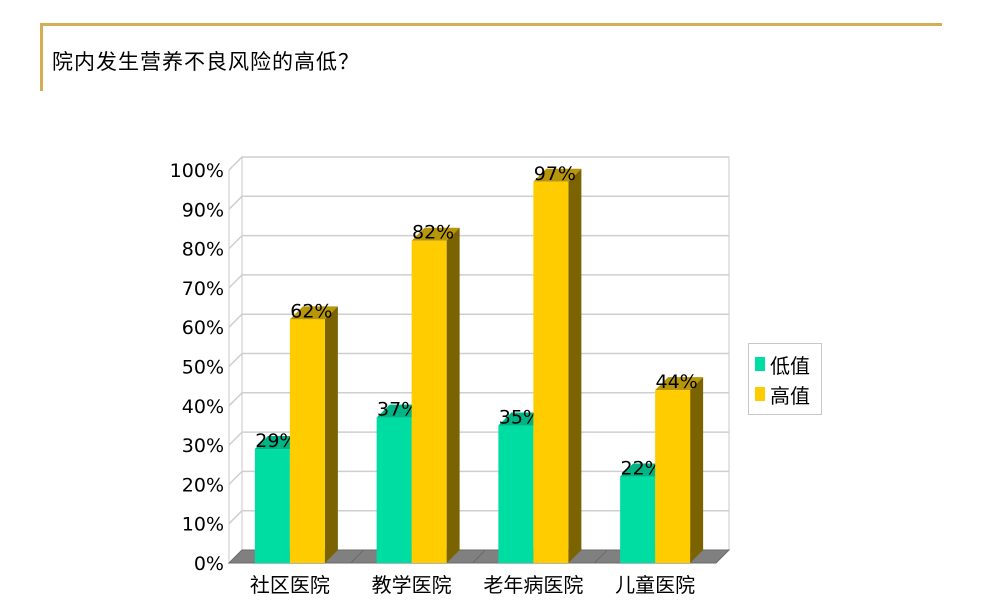 This screenshot has width=1000, height=600. Describe the element at coordinates (790, 365) in the screenshot. I see `legend-label-low: 低值` at that location.